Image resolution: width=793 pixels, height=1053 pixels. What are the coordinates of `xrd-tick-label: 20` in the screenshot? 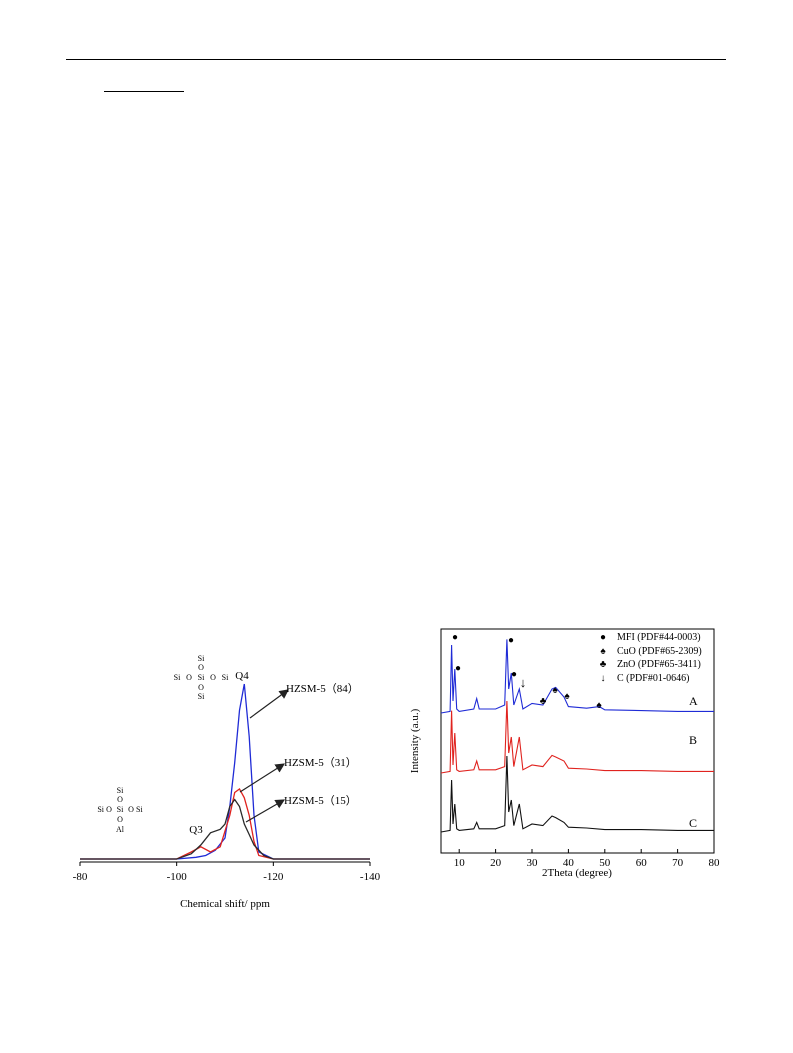 It's located at (496, 863).